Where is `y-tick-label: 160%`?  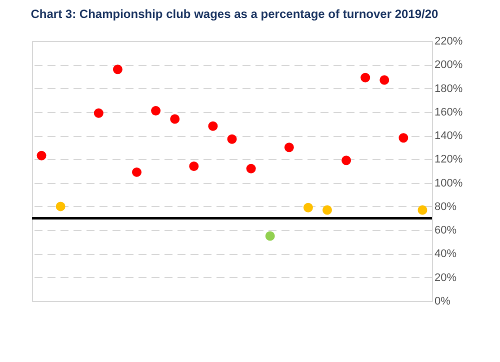
y-tick-label: 160% is located at coordinates (448, 112).